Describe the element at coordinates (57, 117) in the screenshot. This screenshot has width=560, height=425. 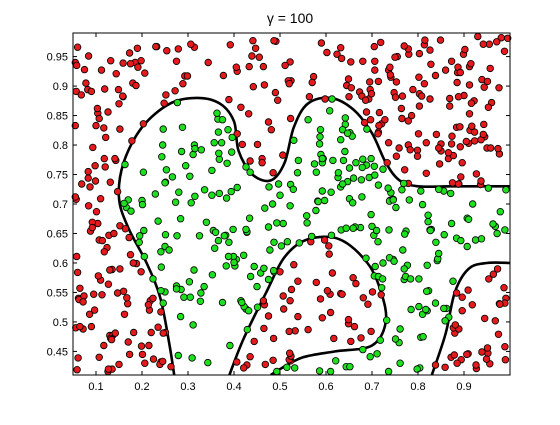
I see `y-tick-label: 0.85` at that location.